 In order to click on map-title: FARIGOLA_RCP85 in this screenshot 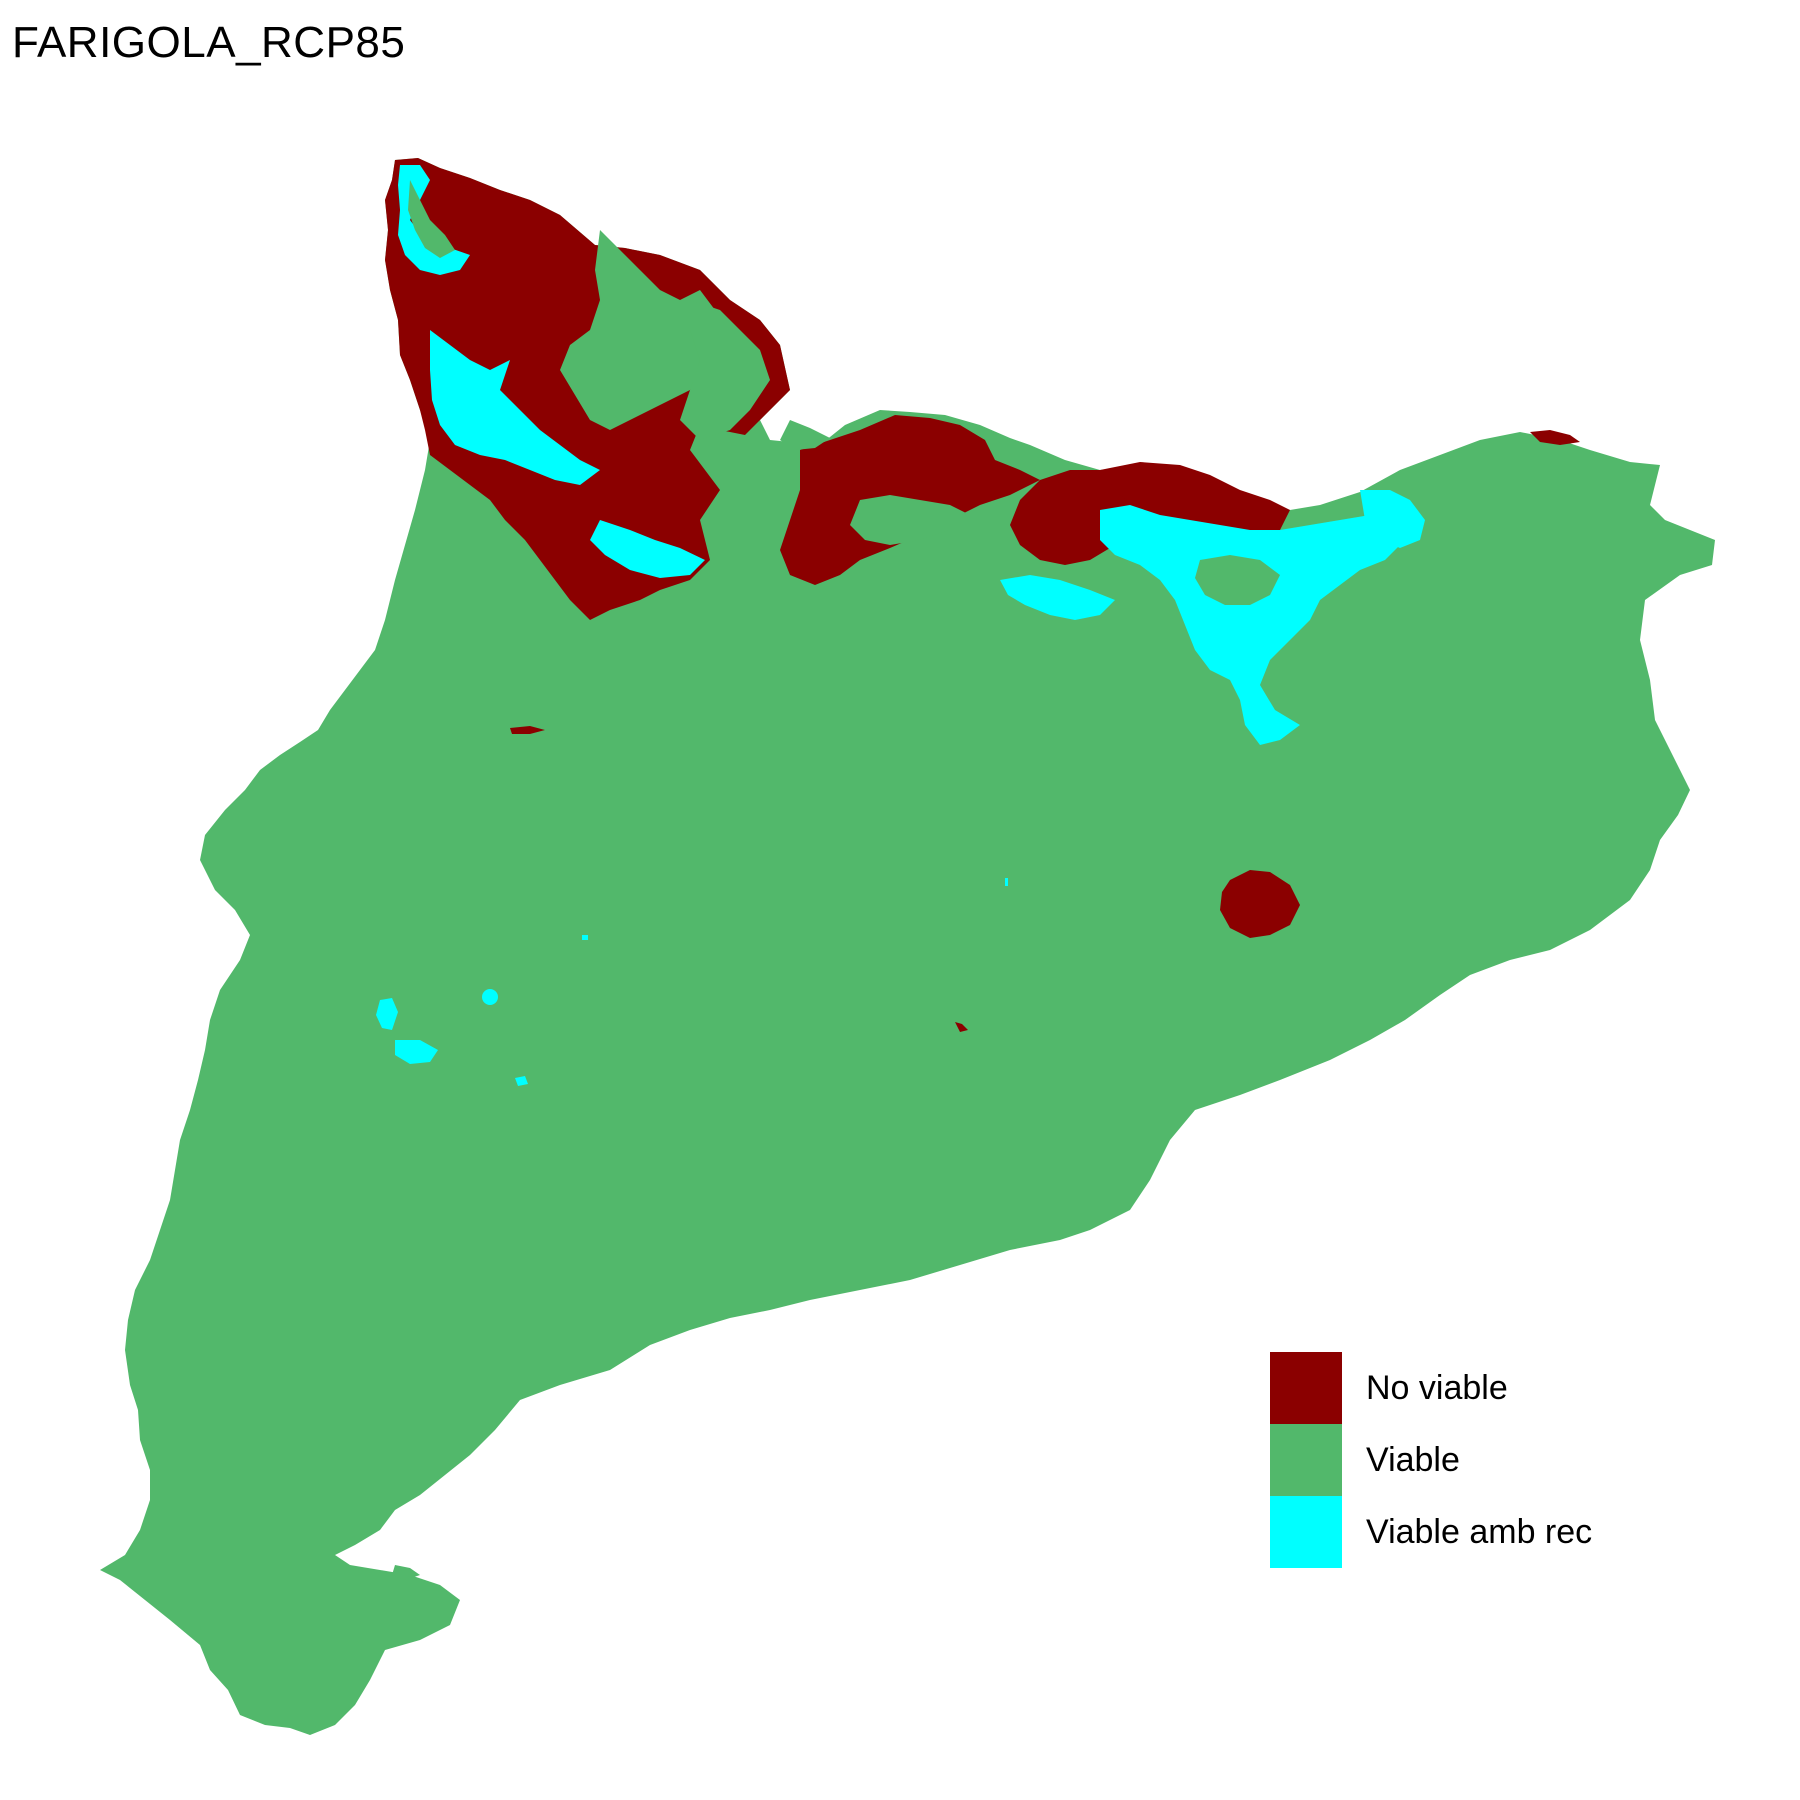, I will do `click(209, 42)`.